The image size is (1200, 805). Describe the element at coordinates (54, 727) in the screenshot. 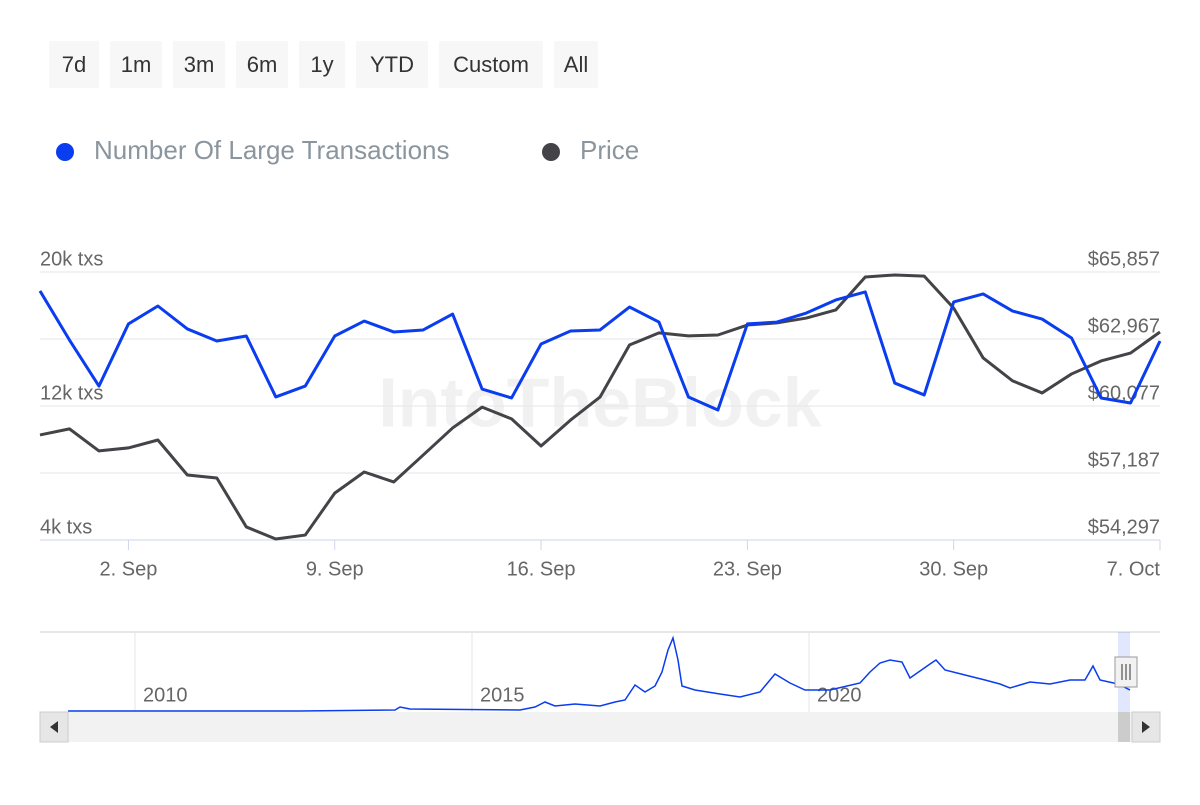

I see `arrow-left` at that location.